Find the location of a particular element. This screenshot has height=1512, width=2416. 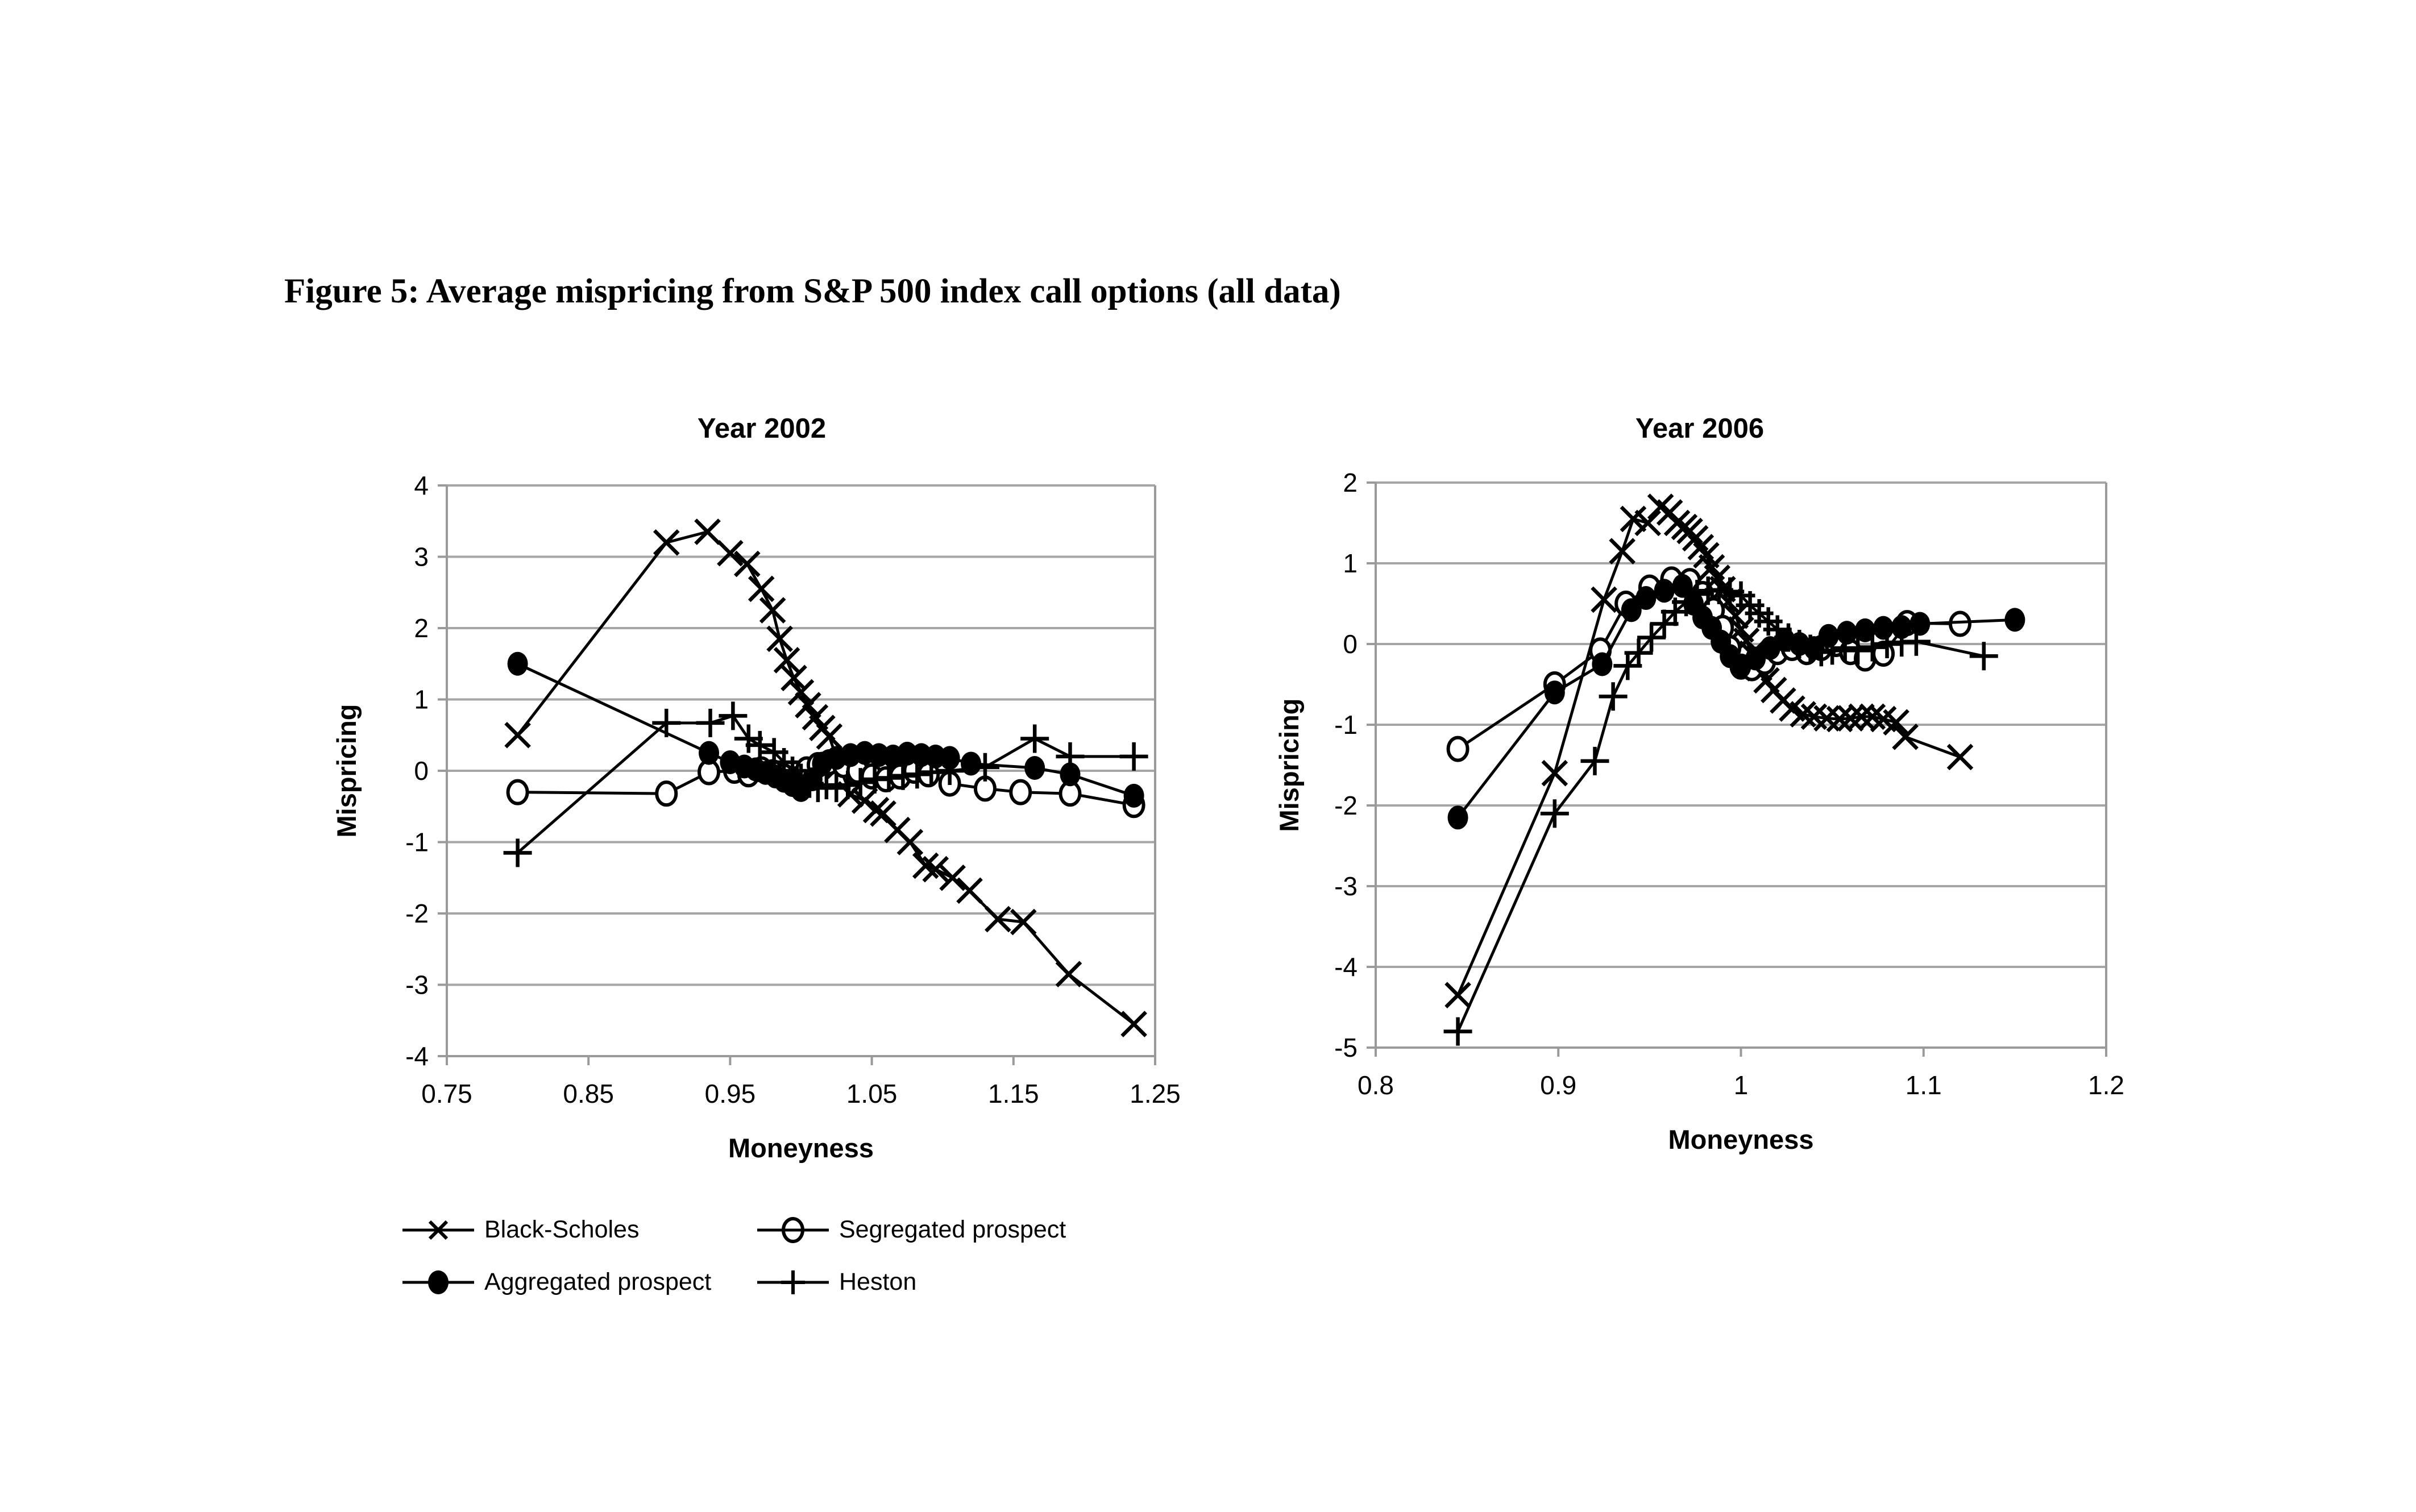

x-tick-label: 1 is located at coordinates (1741, 1085).